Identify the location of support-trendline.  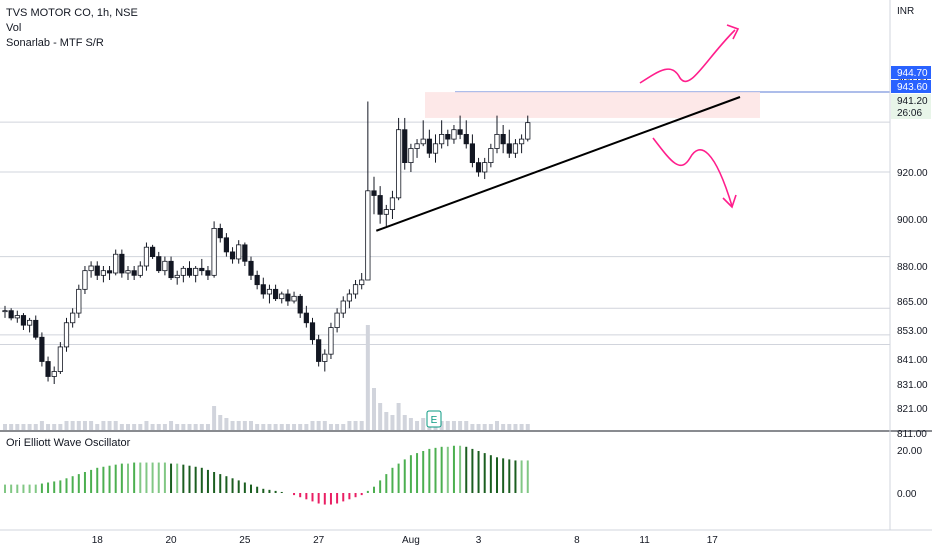
(558, 164).